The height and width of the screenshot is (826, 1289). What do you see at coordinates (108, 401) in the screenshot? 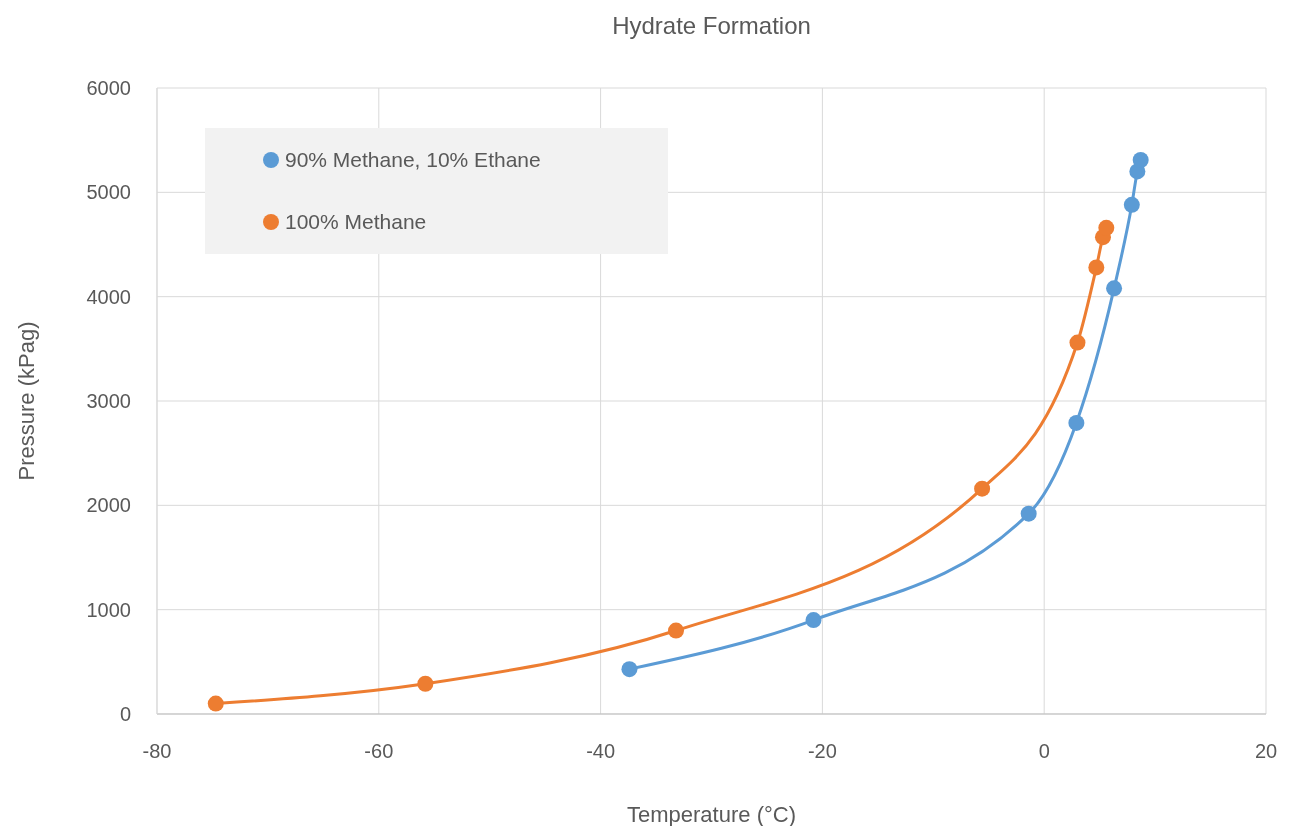
I see `y-tick-label: 3000` at bounding box center [108, 401].